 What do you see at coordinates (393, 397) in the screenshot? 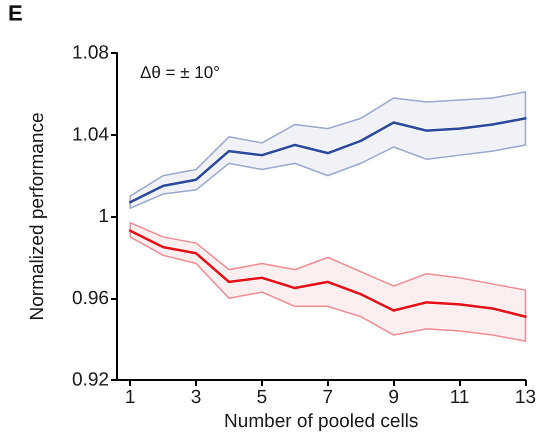
I see `x-tick-label: 9` at bounding box center [393, 397].